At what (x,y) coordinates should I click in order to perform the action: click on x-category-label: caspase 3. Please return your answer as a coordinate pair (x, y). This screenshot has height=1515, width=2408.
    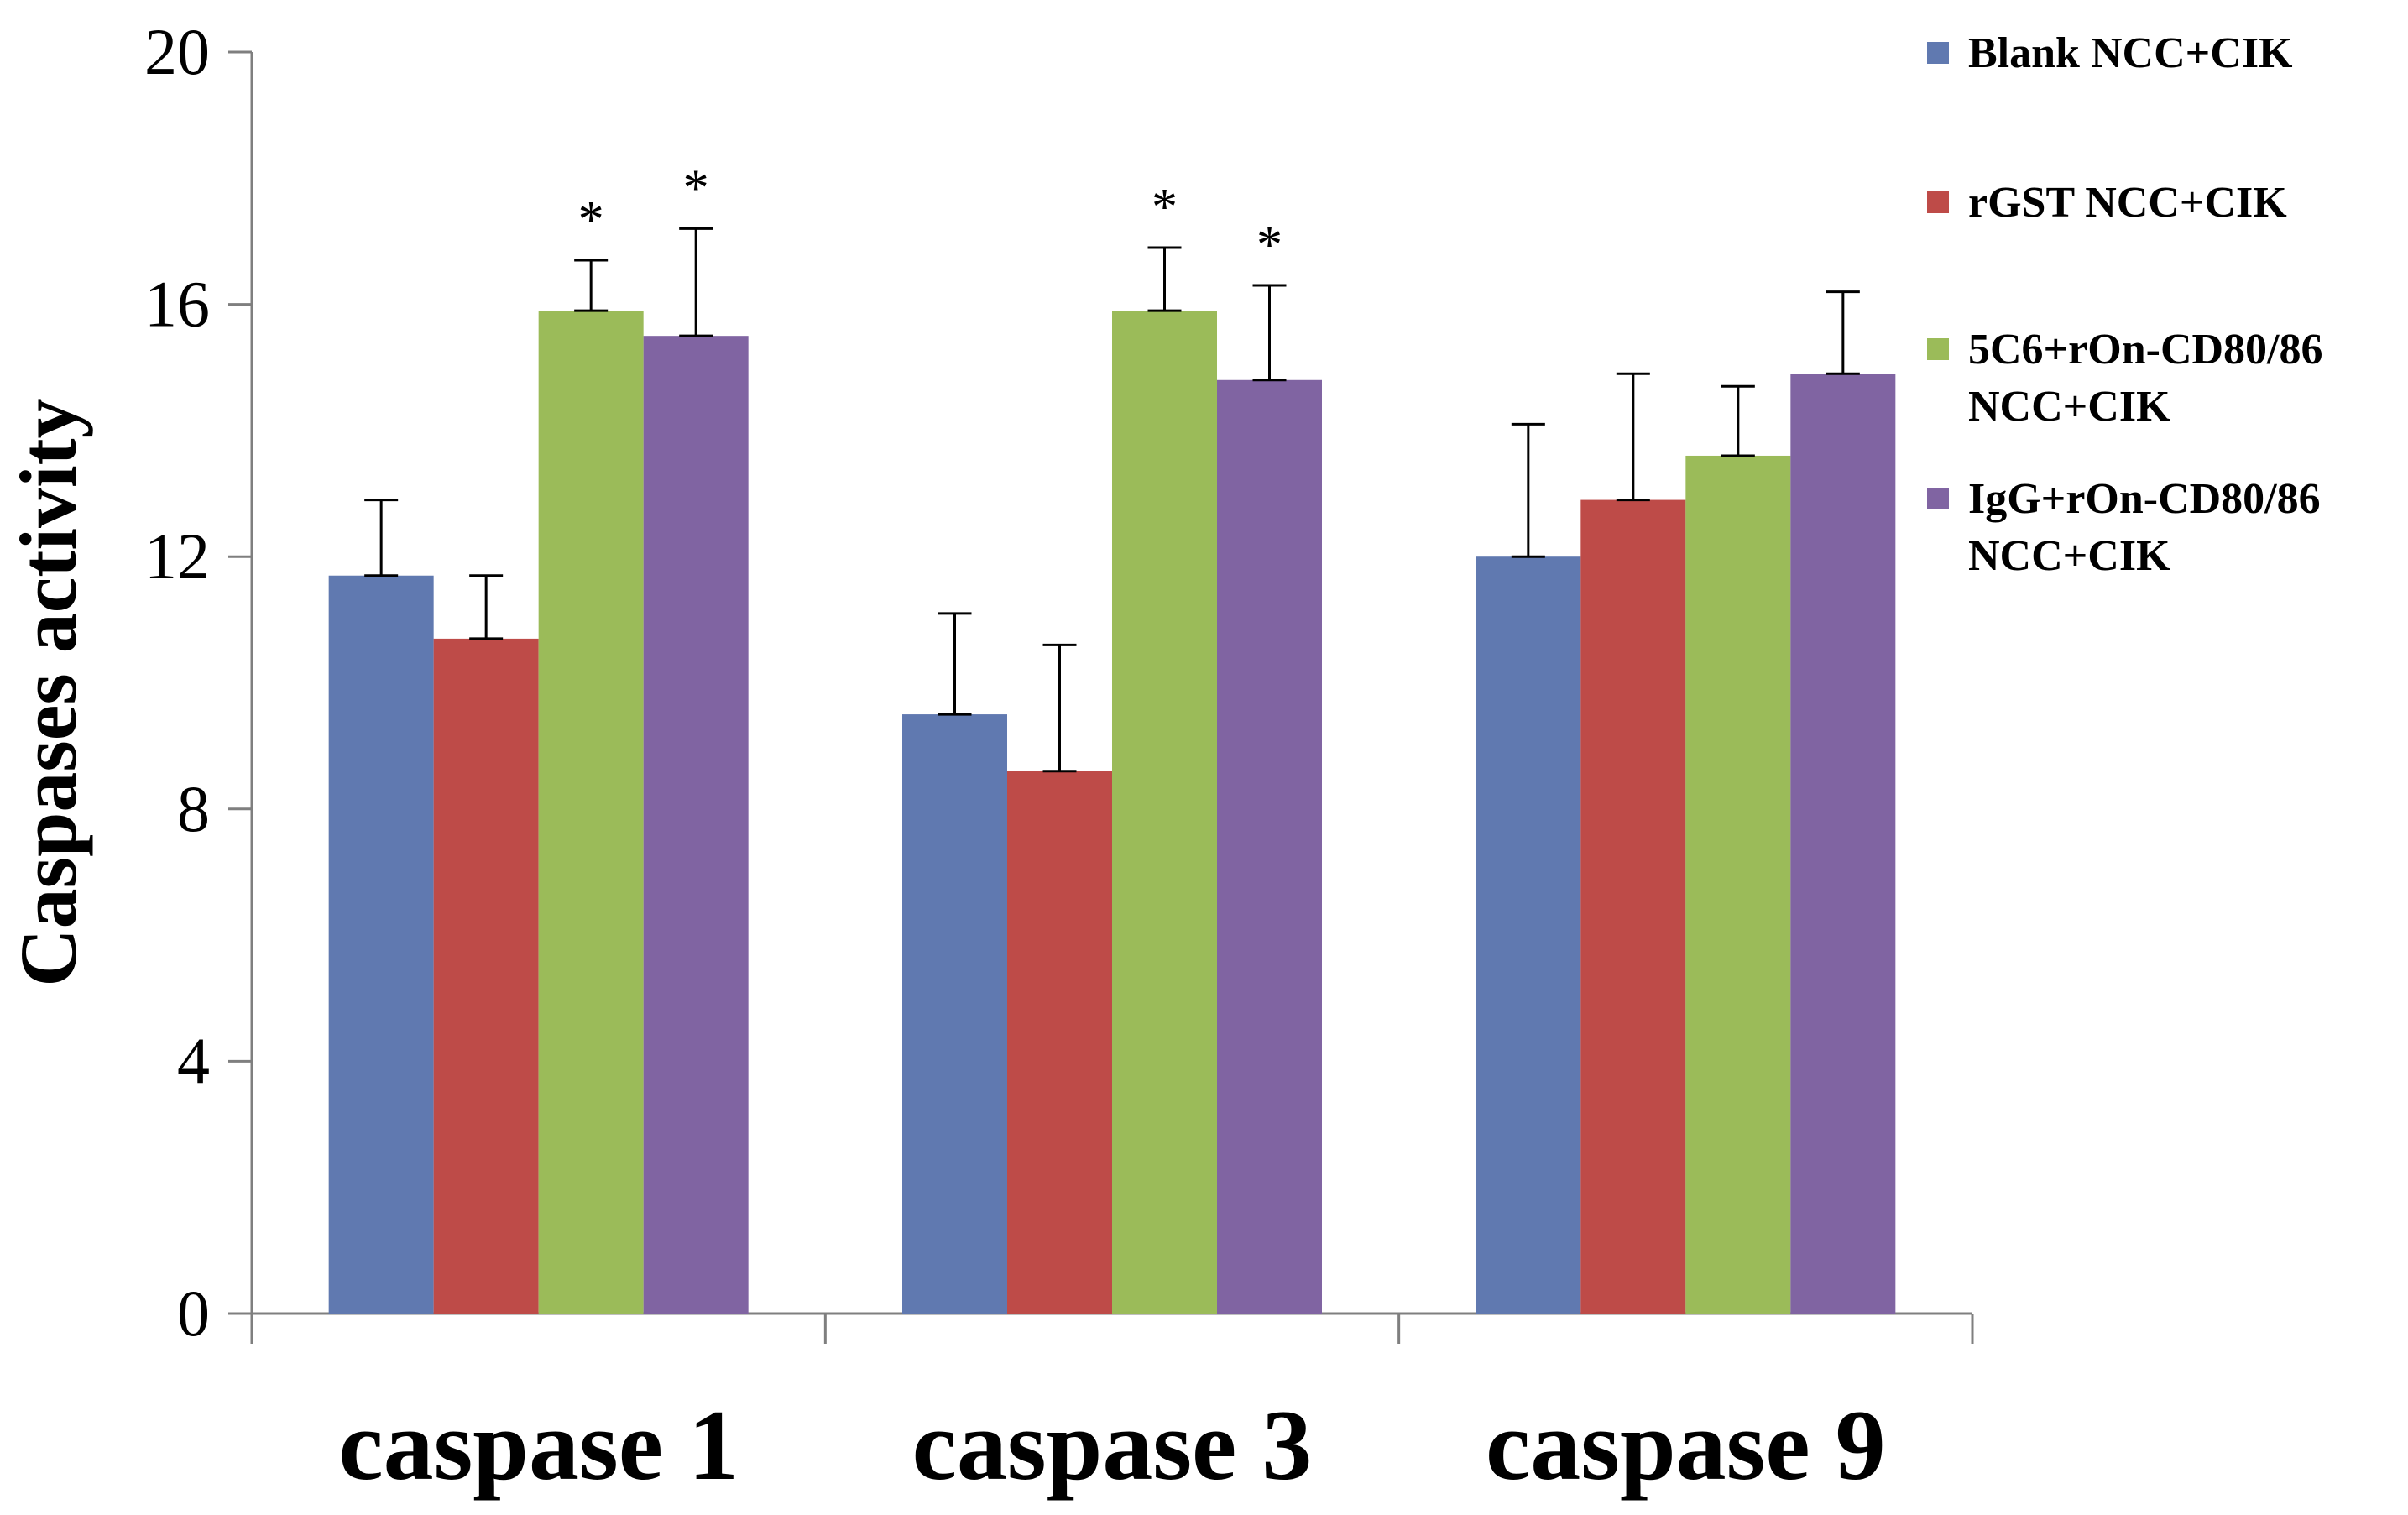
    Looking at the image, I should click on (1112, 1445).